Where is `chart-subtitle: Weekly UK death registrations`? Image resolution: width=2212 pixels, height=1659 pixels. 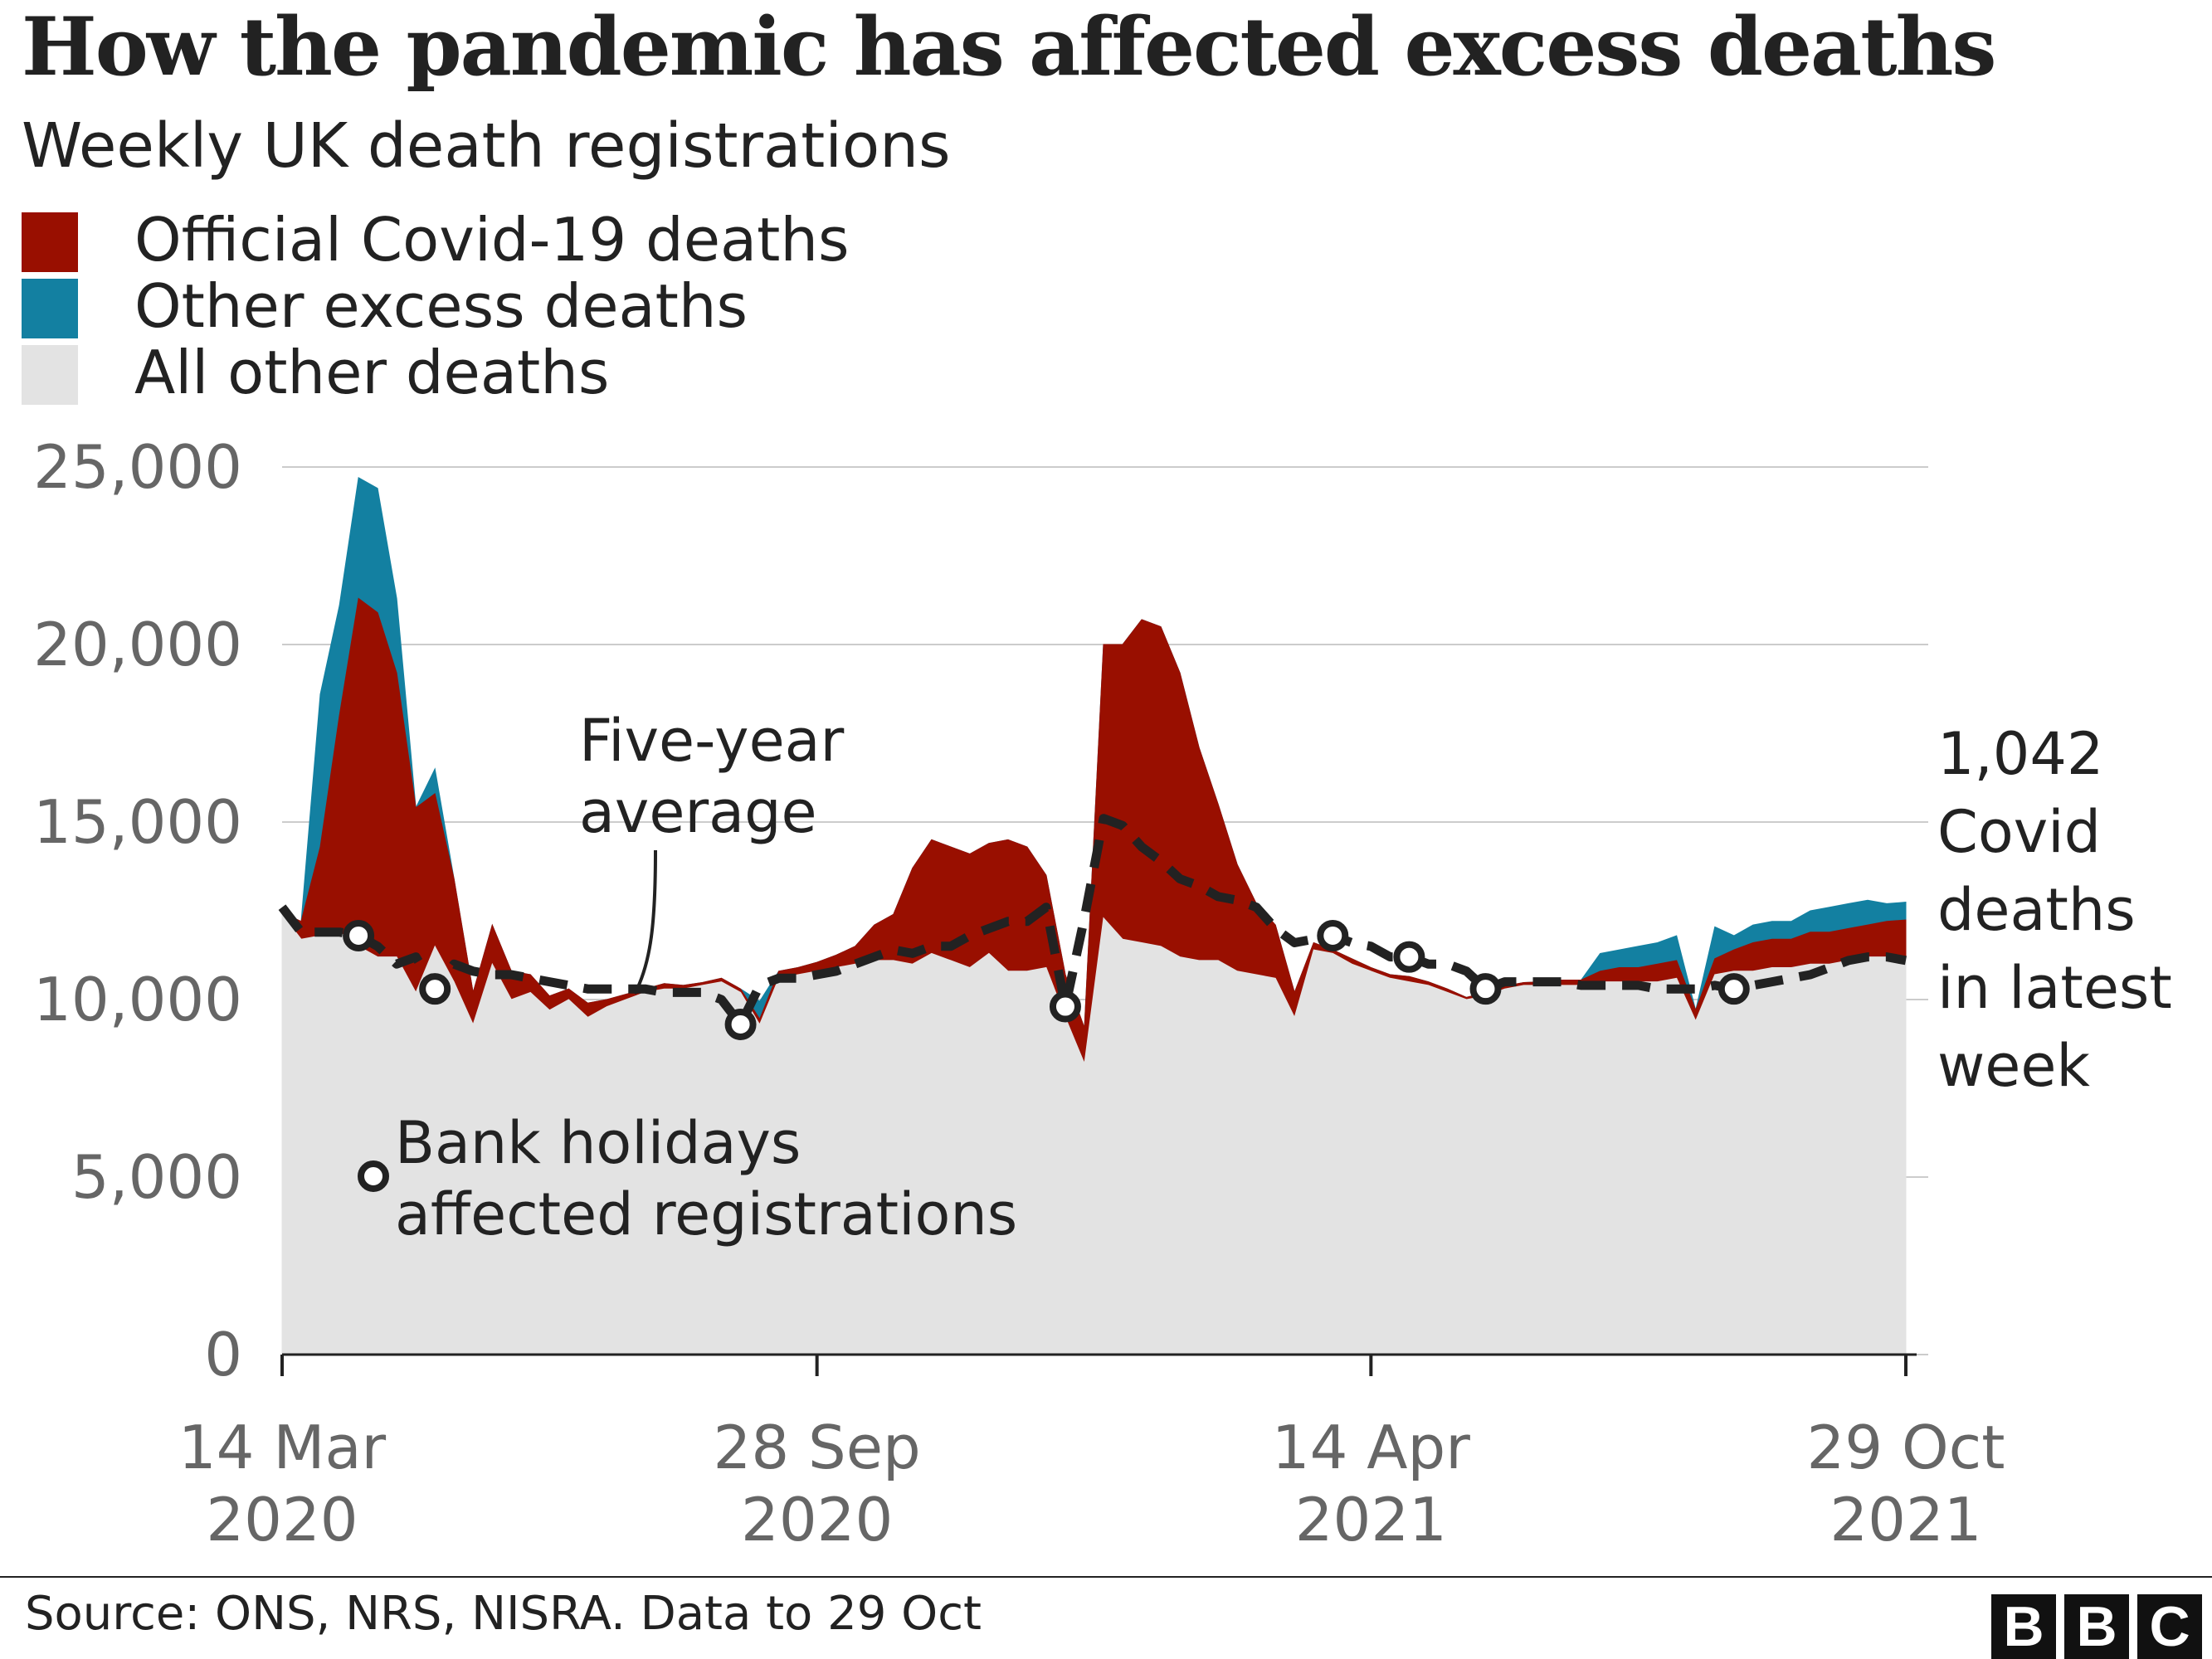
chart-subtitle: Weekly UK death registrations is located at coordinates (486, 146).